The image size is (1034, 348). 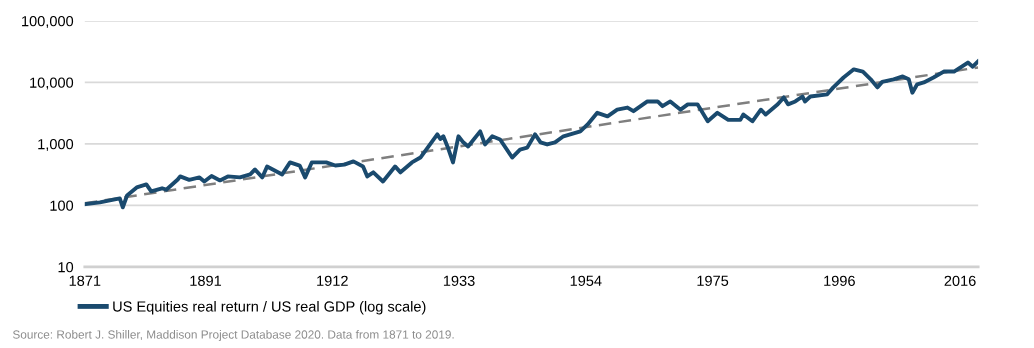 I want to click on source-note: Source: Robert J. Shiller, Maddison Project Database 2020. Data from 1871 to 2019., so click(x=233, y=336).